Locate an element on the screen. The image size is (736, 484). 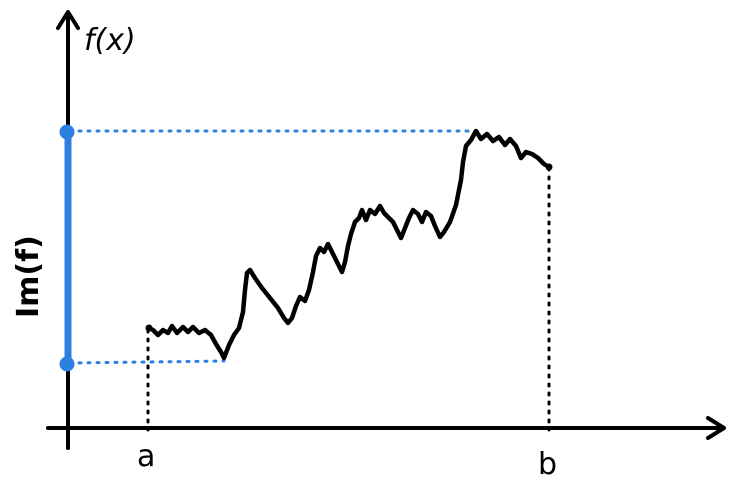
x-axis-arrow-icon is located at coordinates (716, 428).